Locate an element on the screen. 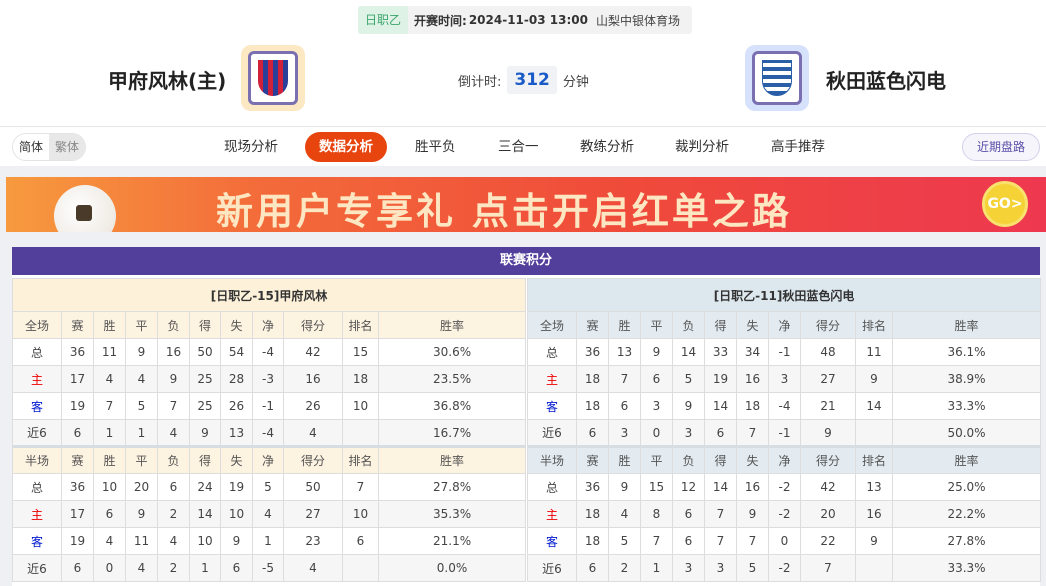 The image size is (1046, 586). cell: 12 is located at coordinates (688, 487).